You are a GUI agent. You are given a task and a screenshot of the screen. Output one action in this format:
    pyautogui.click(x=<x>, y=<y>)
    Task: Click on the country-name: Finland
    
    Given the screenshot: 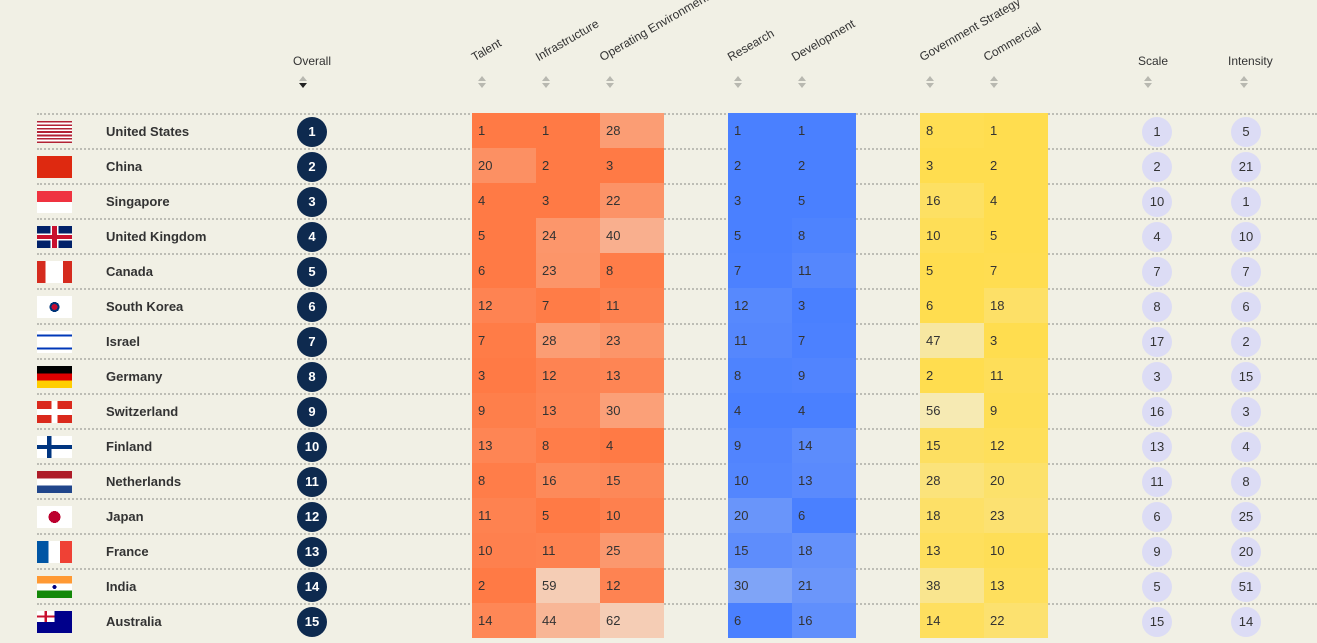 What is the action you would take?
    pyautogui.click(x=129, y=446)
    